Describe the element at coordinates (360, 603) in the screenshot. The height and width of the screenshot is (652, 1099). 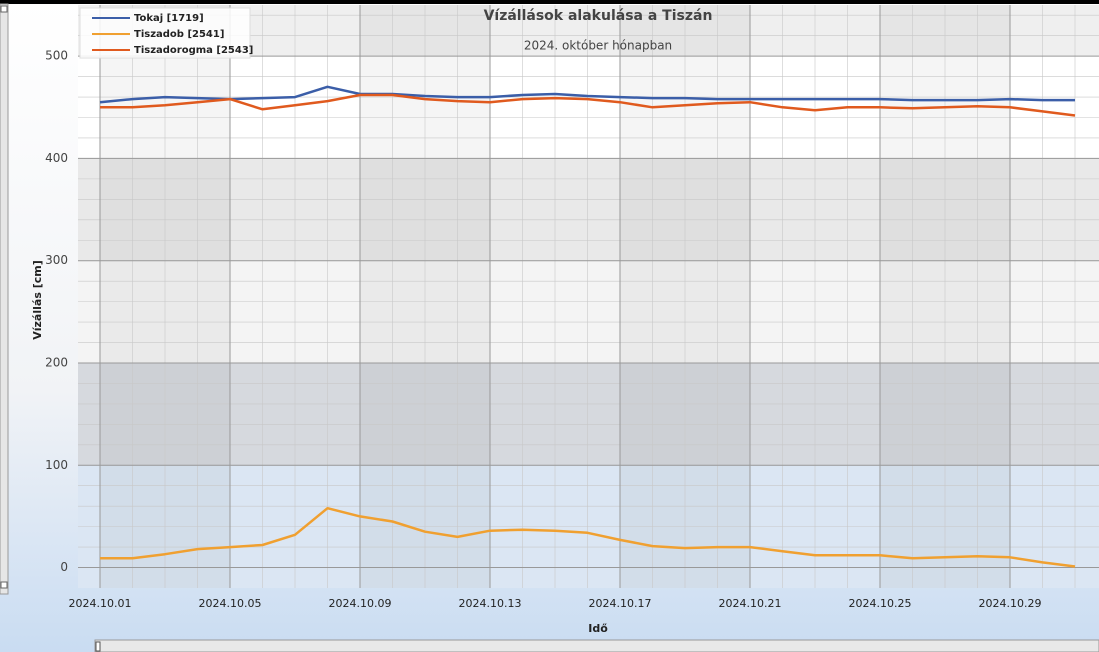
I see `x-tick-label: 2024.10.09` at that location.